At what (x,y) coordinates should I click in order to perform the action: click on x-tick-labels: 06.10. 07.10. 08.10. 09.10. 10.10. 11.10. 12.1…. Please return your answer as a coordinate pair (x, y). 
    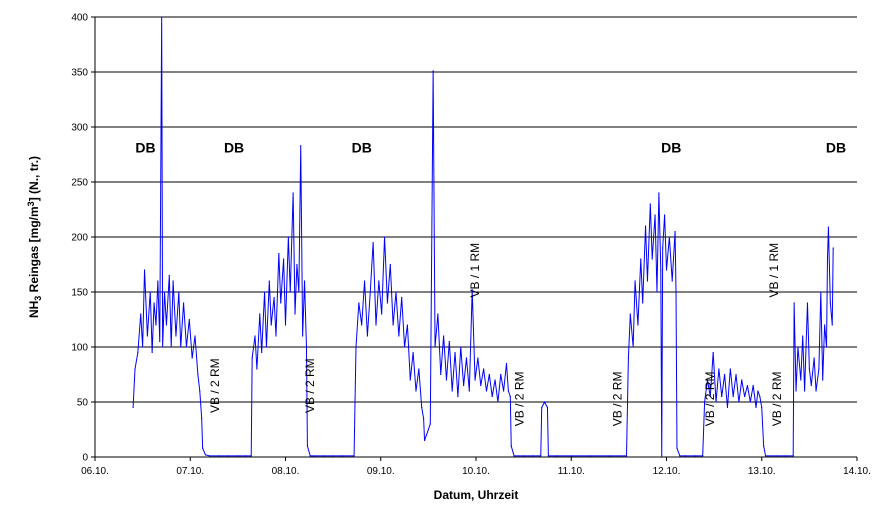
    Looking at the image, I should click on (476, 467).